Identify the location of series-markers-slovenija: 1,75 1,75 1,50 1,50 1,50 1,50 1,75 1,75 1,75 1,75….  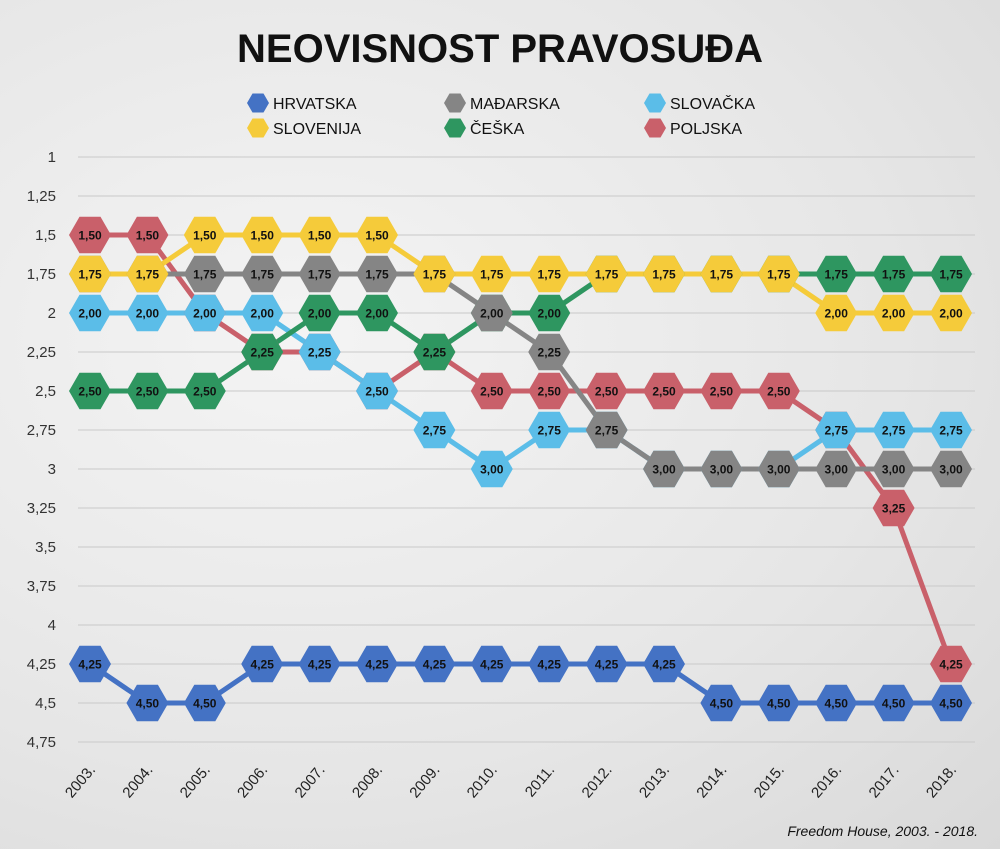
(520, 274).